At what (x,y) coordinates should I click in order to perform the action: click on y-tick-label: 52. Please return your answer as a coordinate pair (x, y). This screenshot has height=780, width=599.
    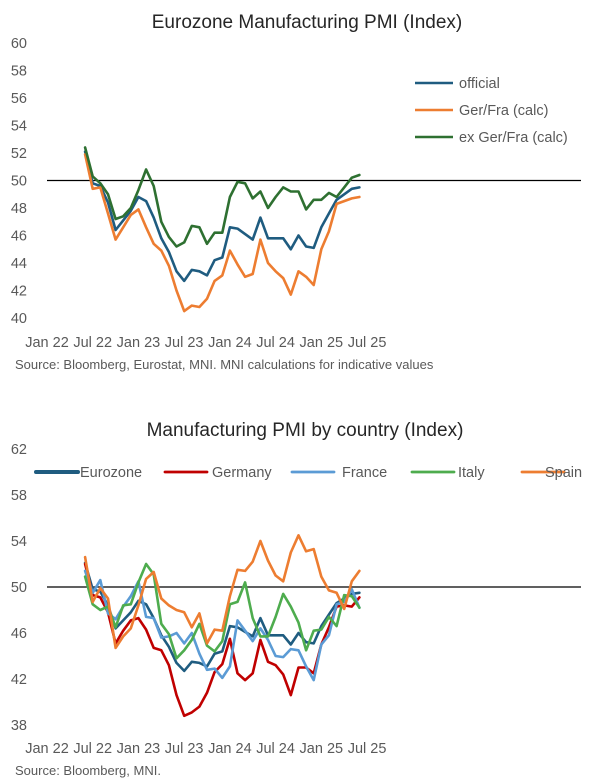
    Looking at the image, I should click on (19, 154).